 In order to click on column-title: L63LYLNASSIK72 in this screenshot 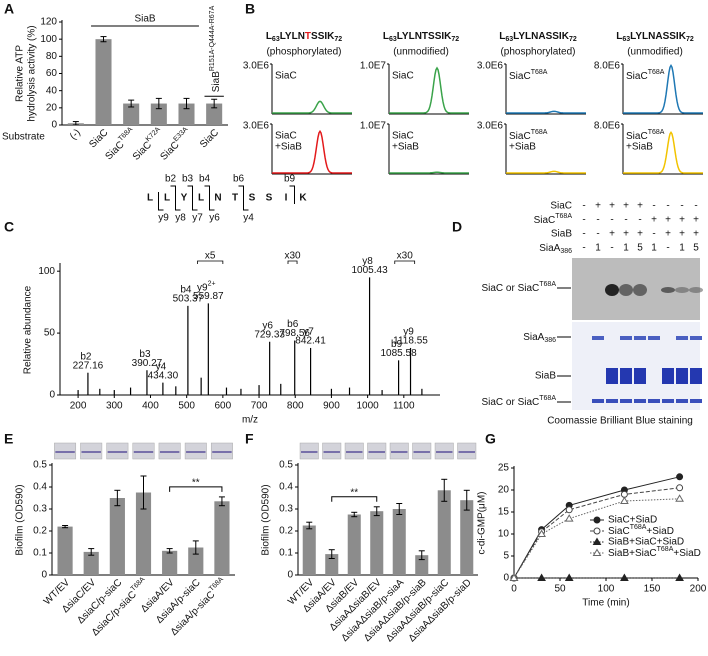, I will do `click(538, 37)`.